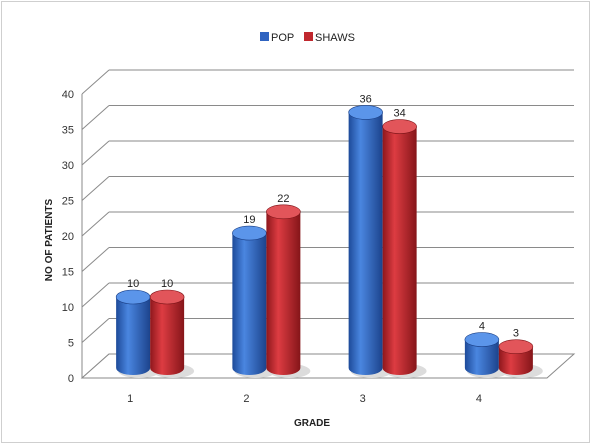 This screenshot has height=444, width=591. What do you see at coordinates (283, 199) in the screenshot?
I see `data-label: 22` at bounding box center [283, 199].